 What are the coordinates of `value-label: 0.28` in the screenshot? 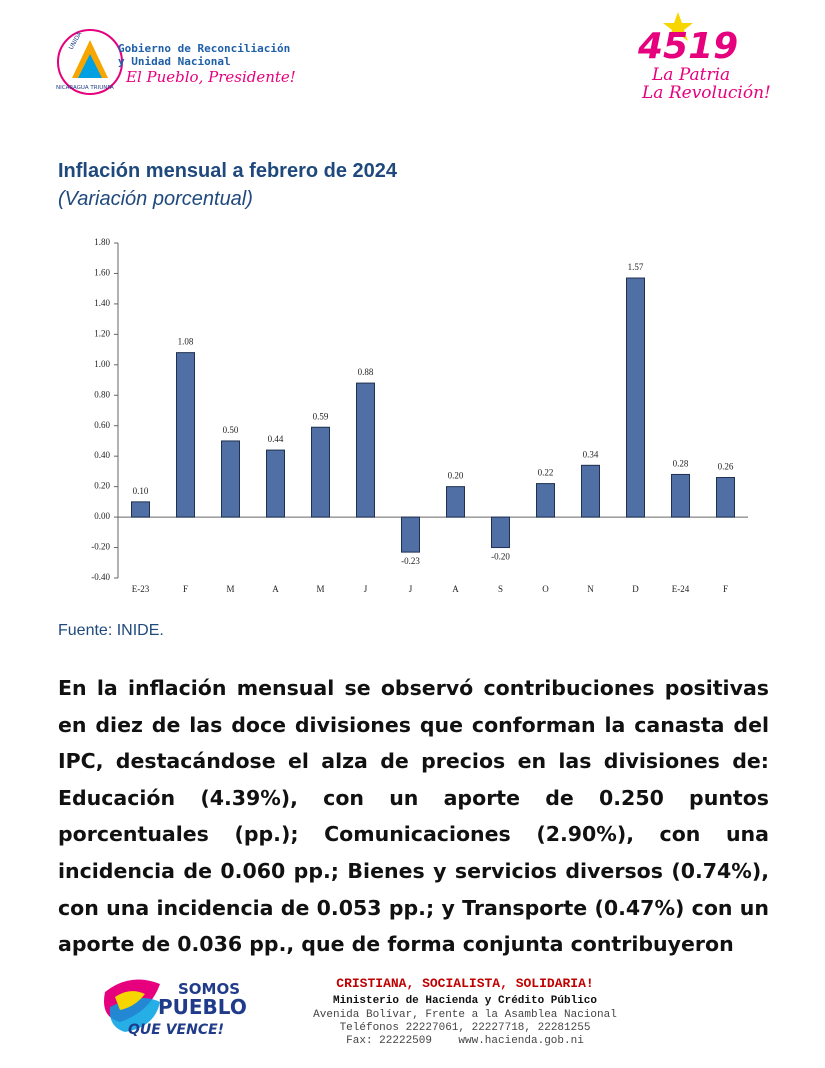 It's located at (681, 464).